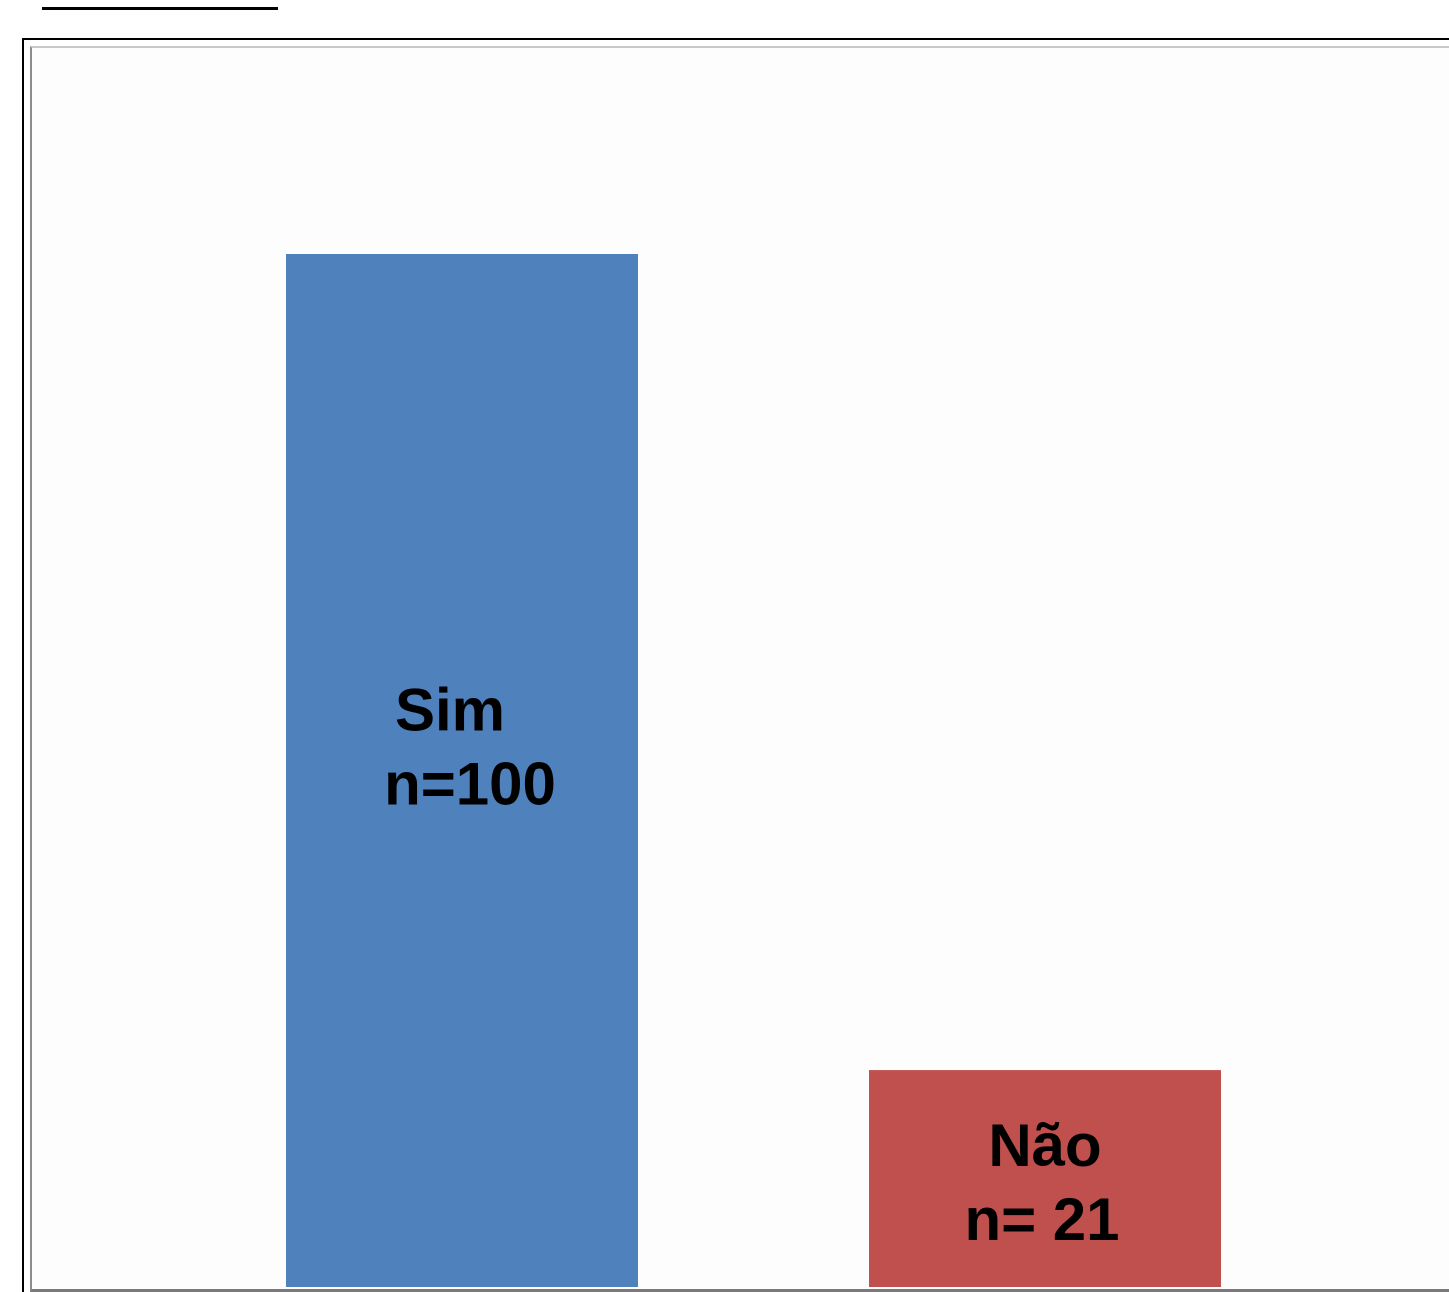  Describe the element at coordinates (450, 710) in the screenshot. I see `bar-label-category-sim: Sim` at that location.